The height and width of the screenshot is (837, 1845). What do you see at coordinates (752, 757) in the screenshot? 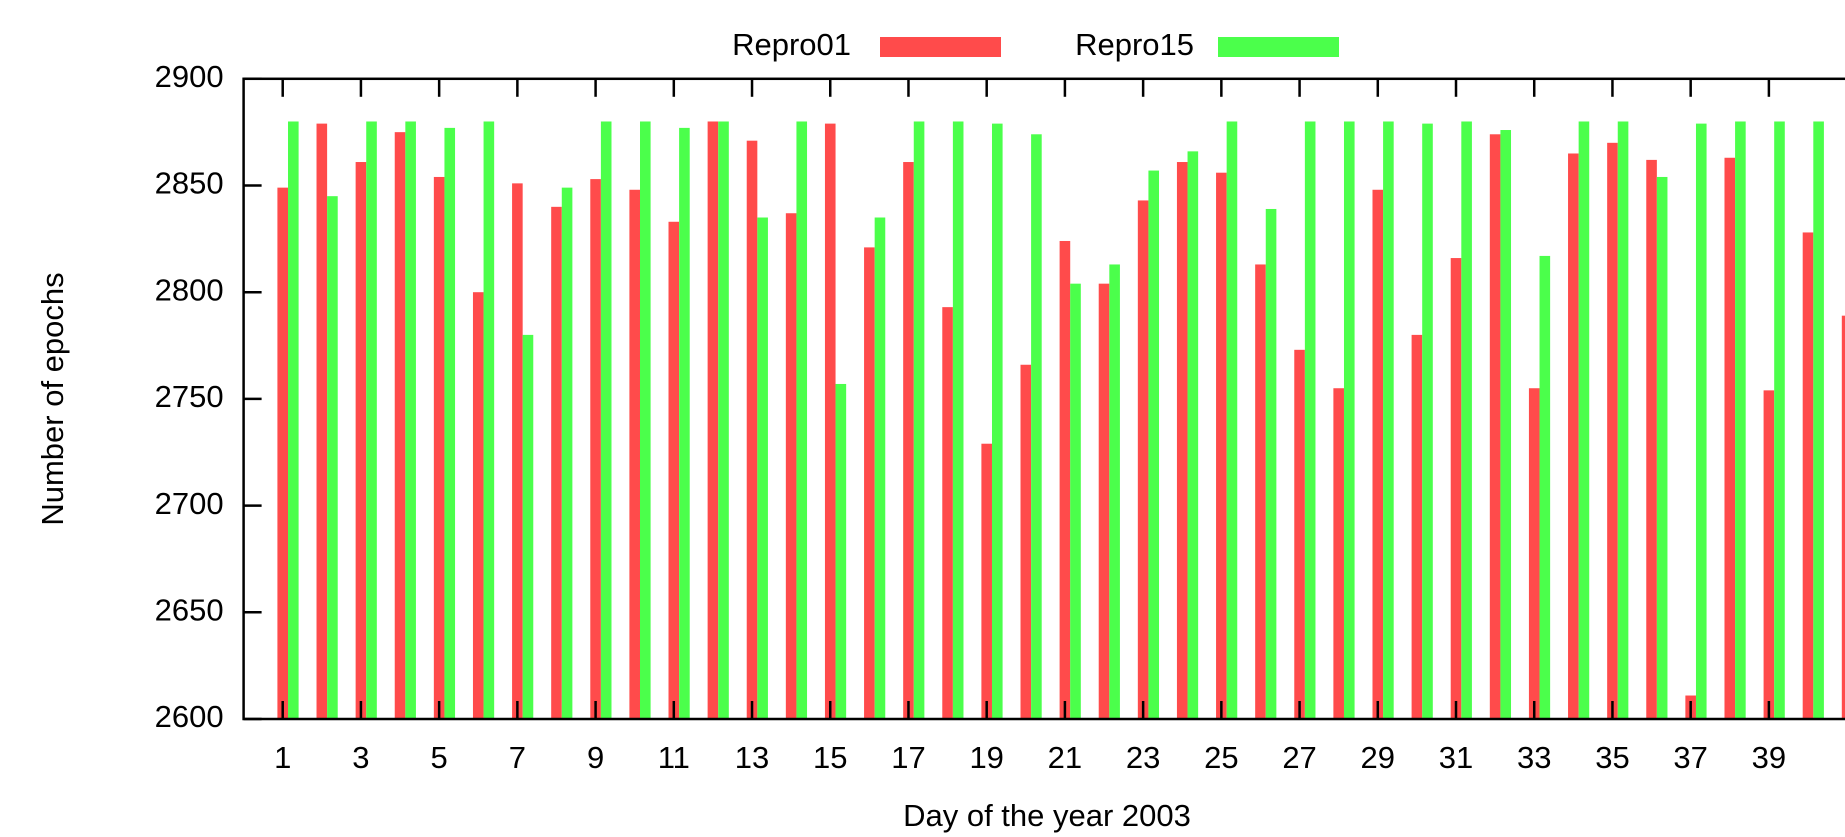
I see `x-tick-label: 13` at bounding box center [752, 757].